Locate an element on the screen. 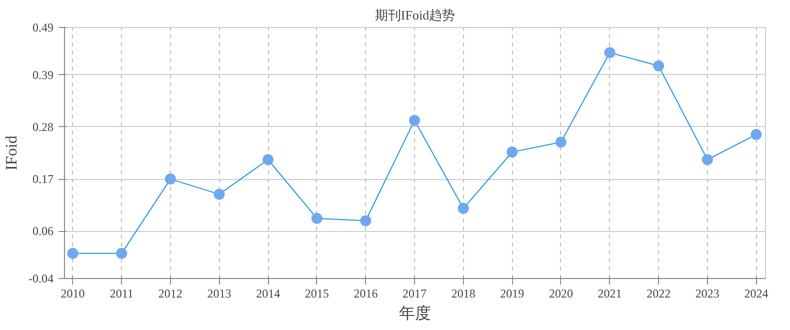  y-tick-label: 0.49 is located at coordinates (43, 27).